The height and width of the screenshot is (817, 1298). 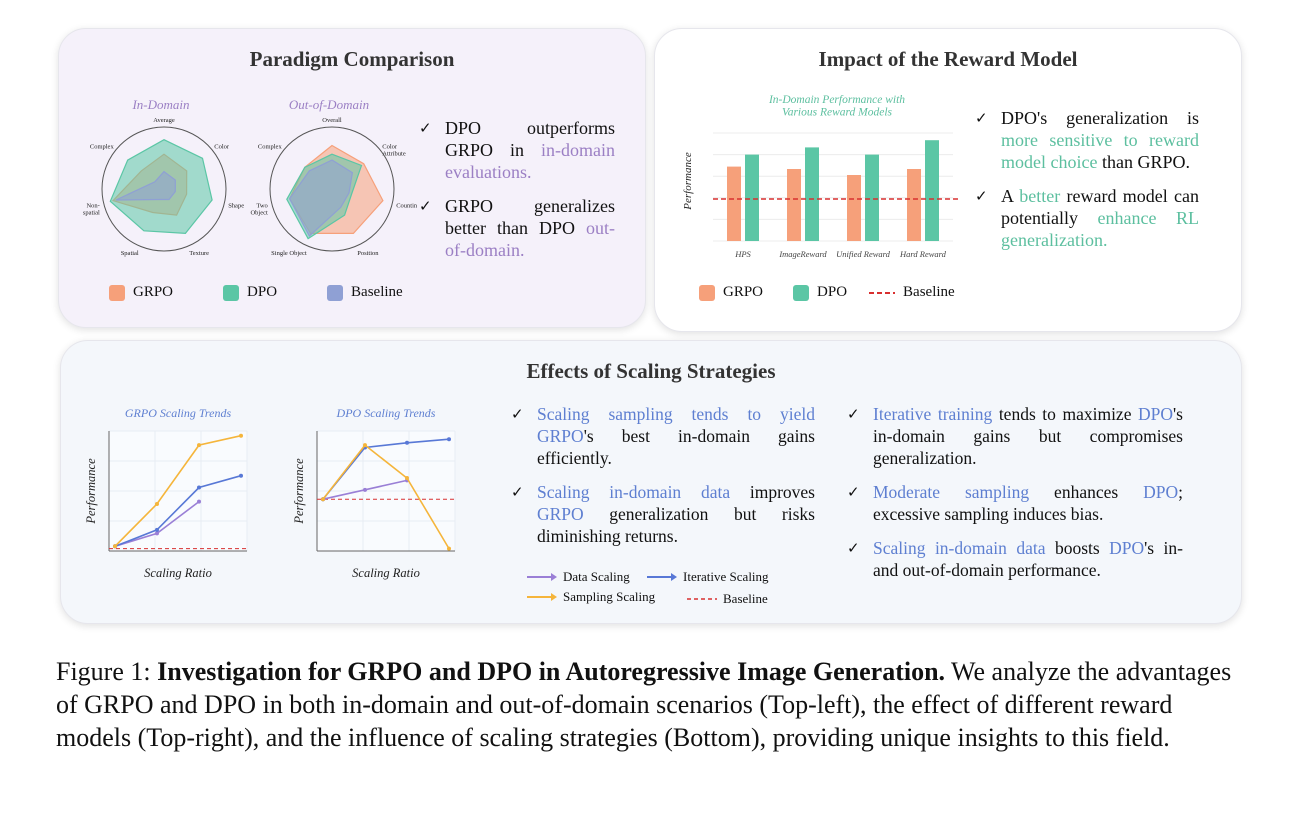 What do you see at coordinates (542, 597) in the screenshot?
I see `legend-sampling-scaling-line` at bounding box center [542, 597].